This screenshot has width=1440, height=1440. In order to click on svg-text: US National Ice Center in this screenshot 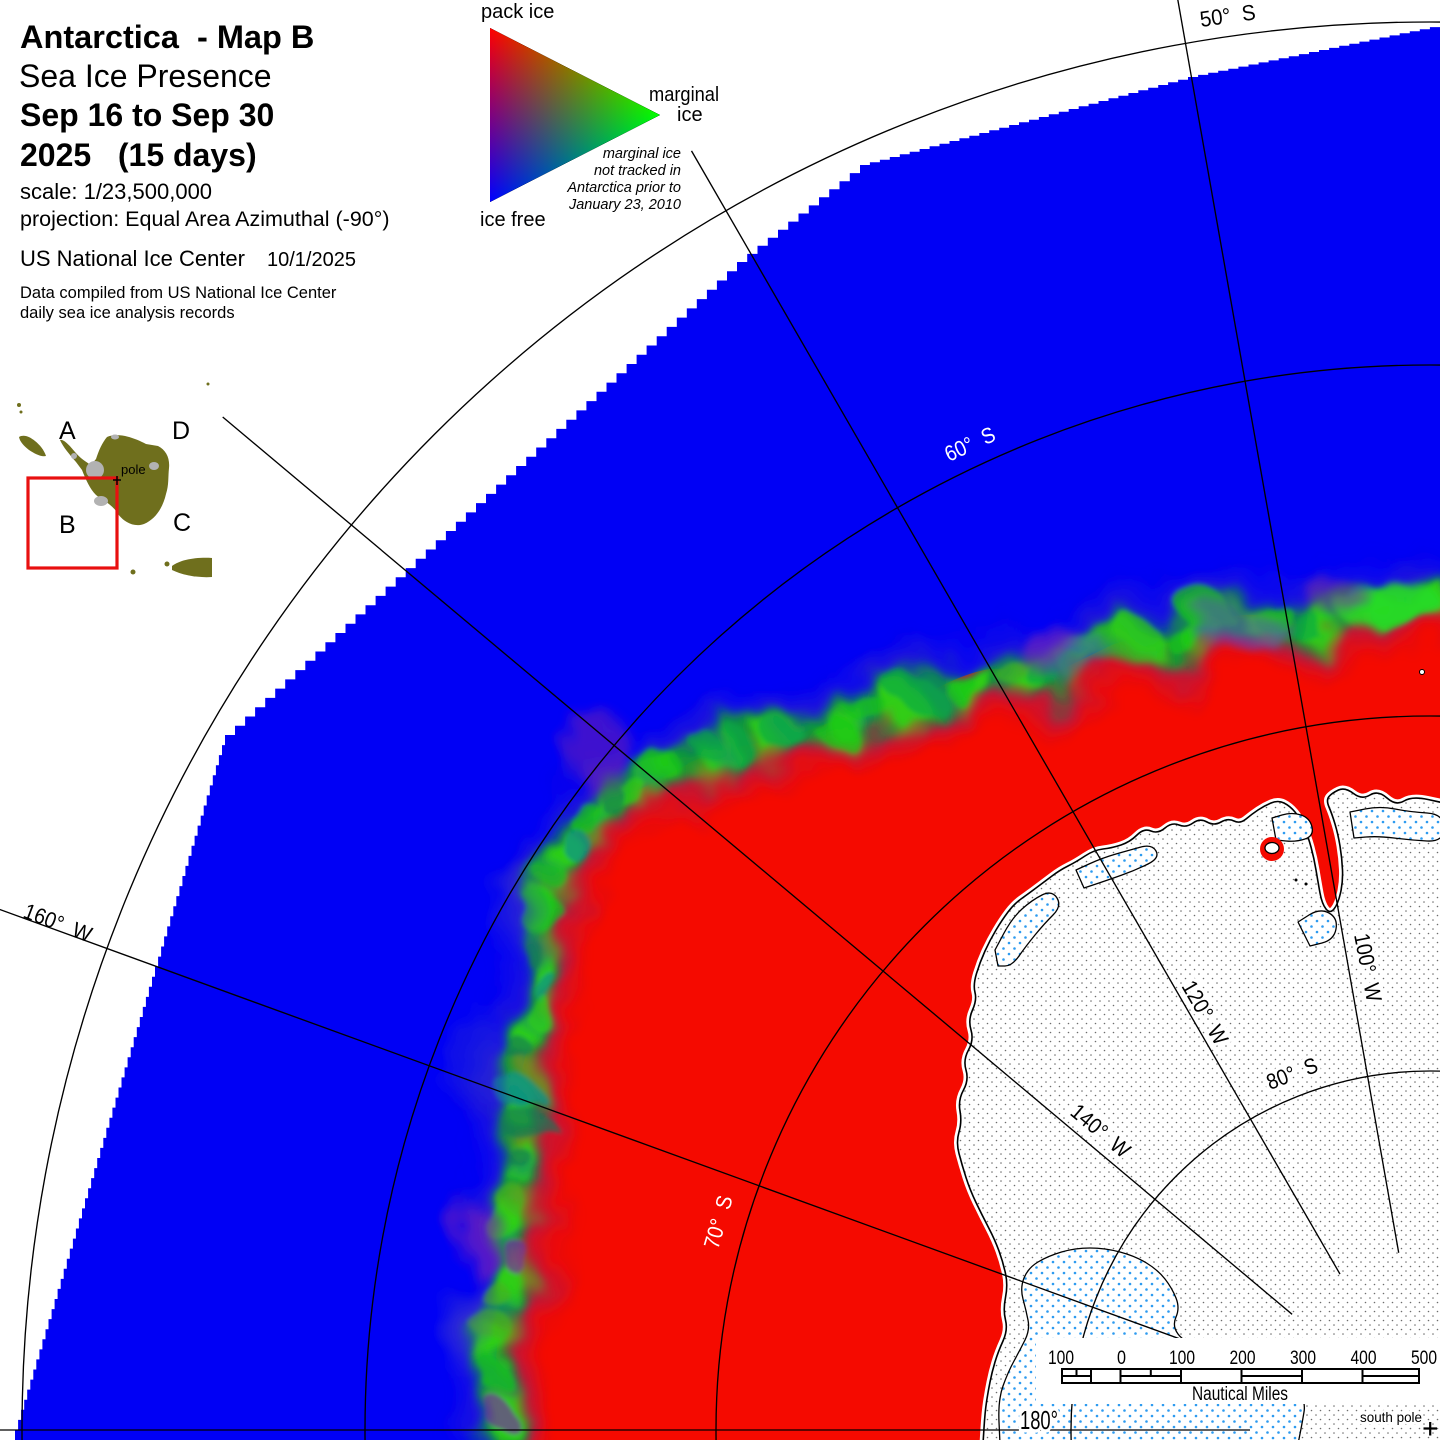, I will do `click(132, 258)`.